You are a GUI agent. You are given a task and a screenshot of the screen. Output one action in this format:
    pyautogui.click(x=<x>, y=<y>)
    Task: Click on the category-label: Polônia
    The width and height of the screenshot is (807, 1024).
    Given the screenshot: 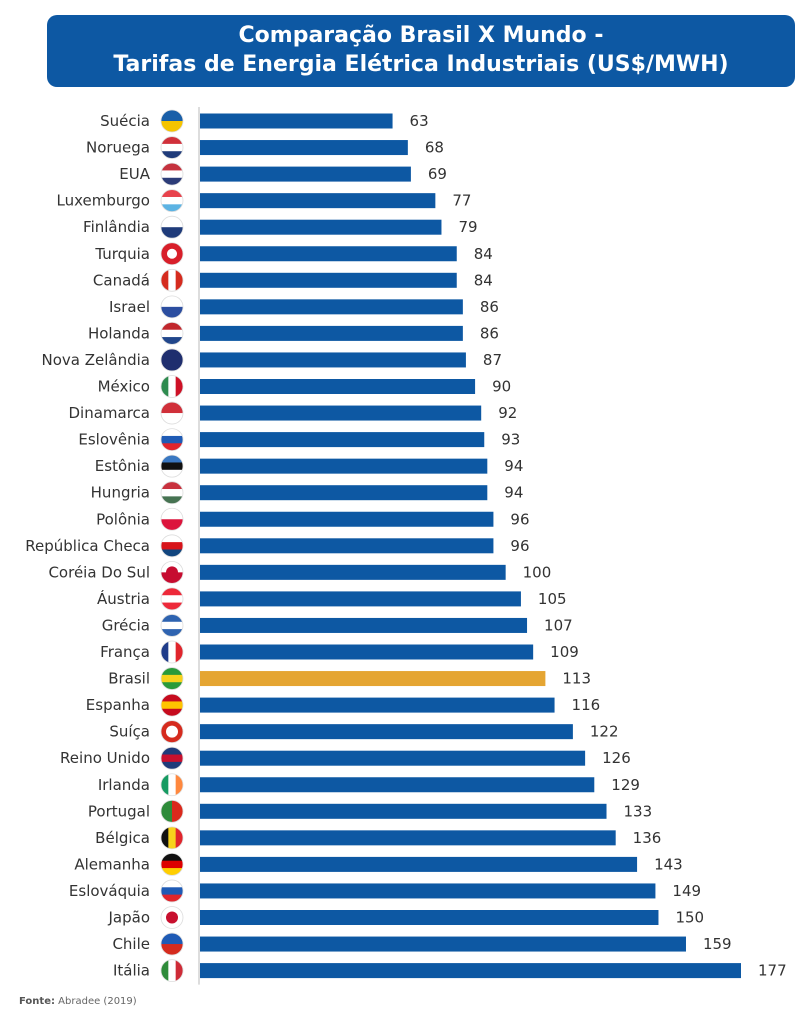 What is the action you would take?
    pyautogui.click(x=123, y=519)
    